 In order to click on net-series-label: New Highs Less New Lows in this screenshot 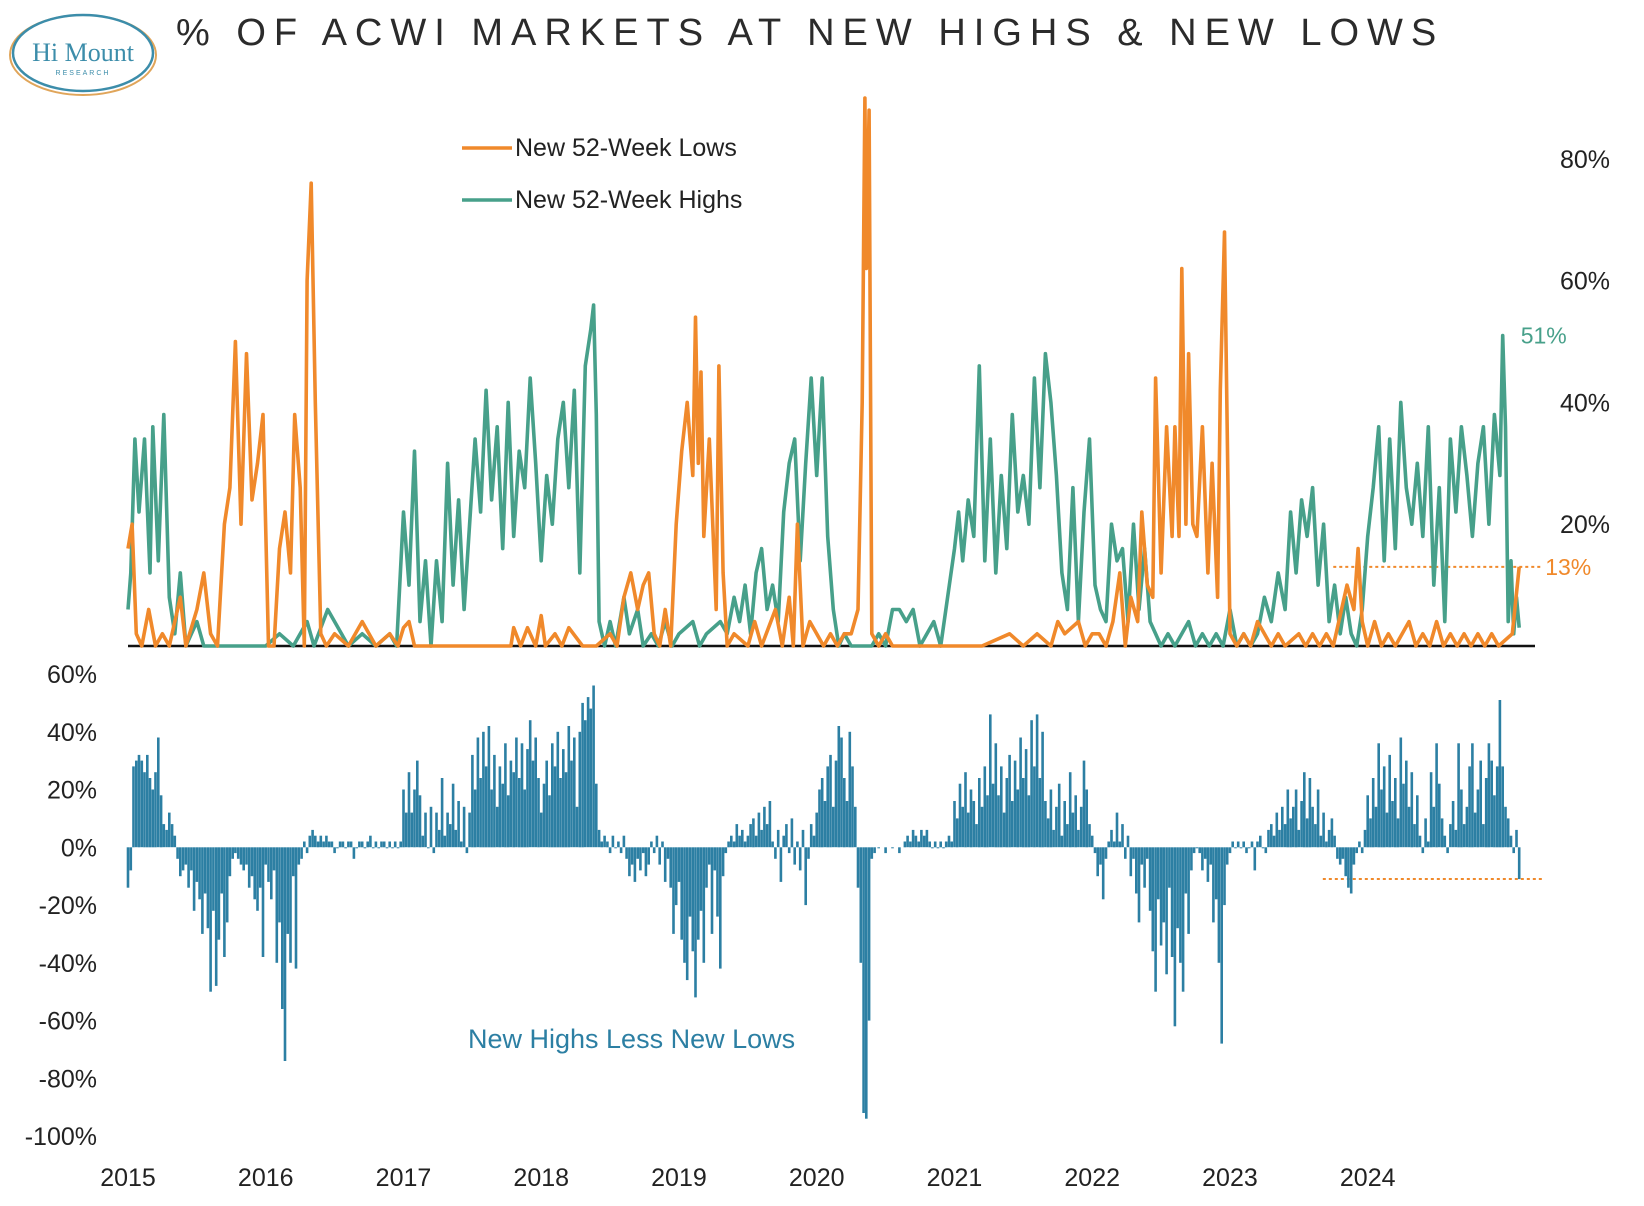, I will do `click(631, 1039)`.